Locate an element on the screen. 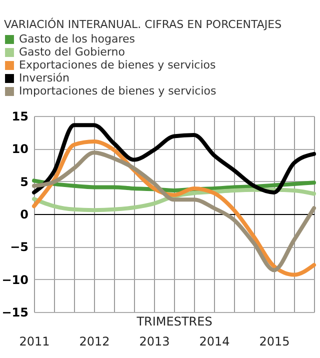 Image resolution: width=320 pixels, height=358 pixels. x-tick-label: 2013 is located at coordinates (154, 341).